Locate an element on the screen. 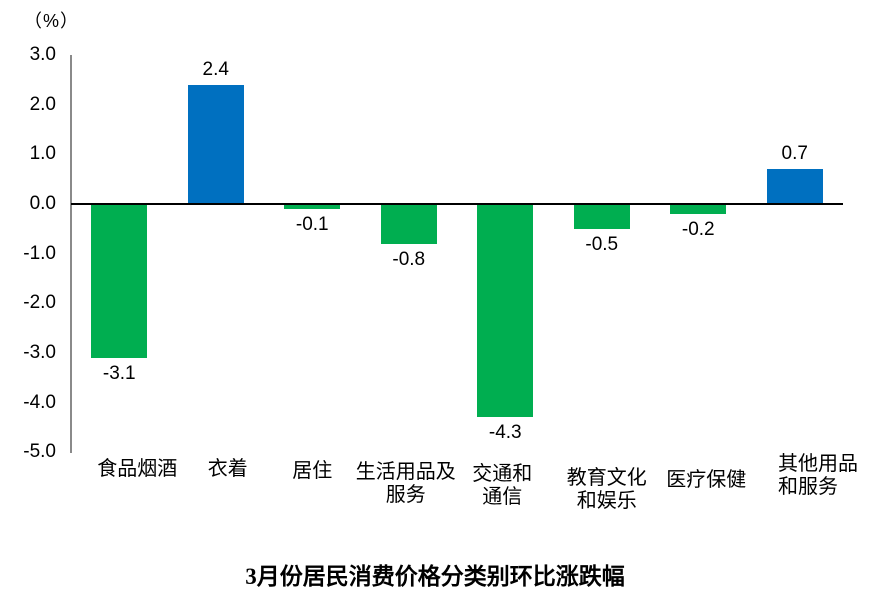 The height and width of the screenshot is (607, 881). category-label: 医疗保健 is located at coordinates (706, 480).